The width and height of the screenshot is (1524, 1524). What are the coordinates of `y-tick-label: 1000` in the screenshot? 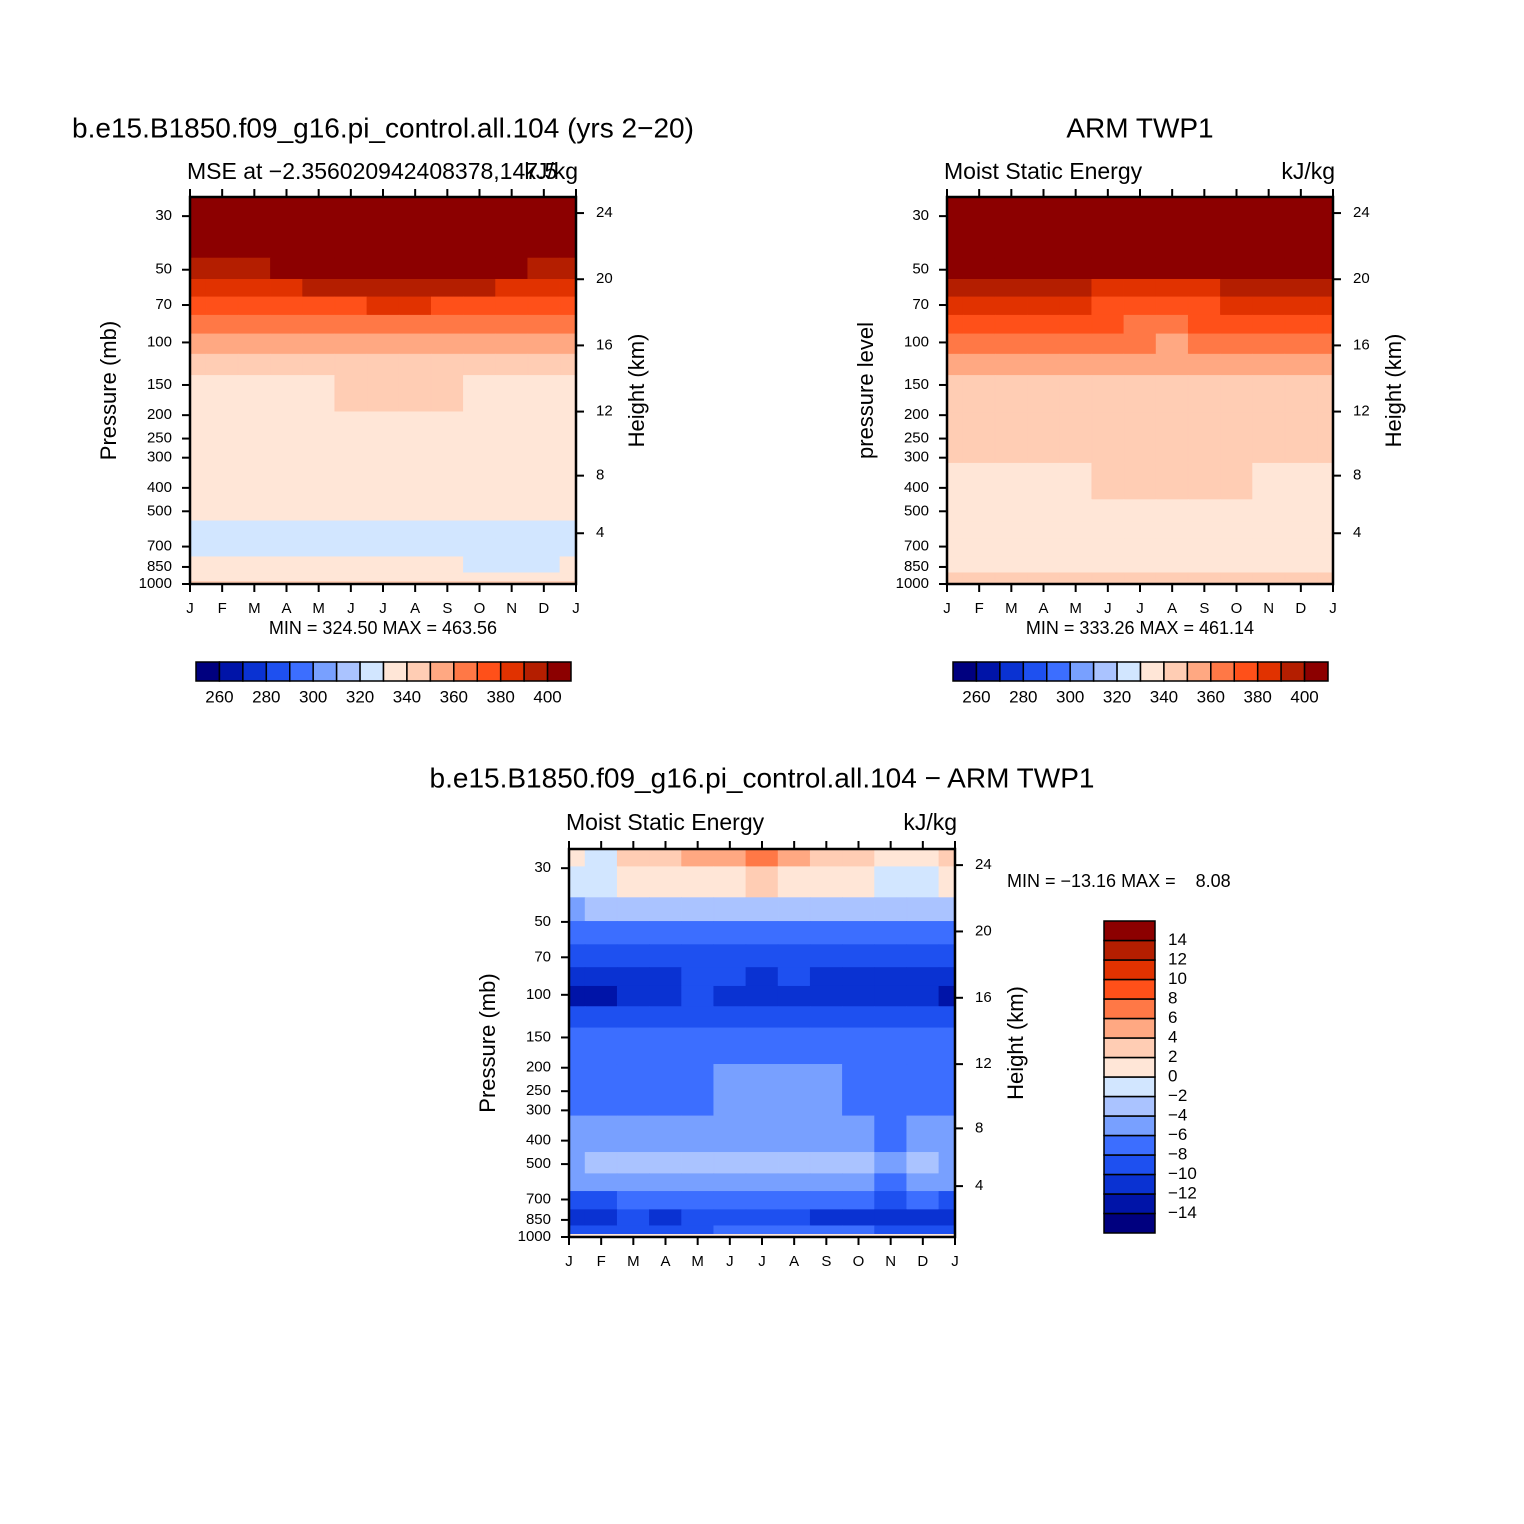 It's located at (912, 583).